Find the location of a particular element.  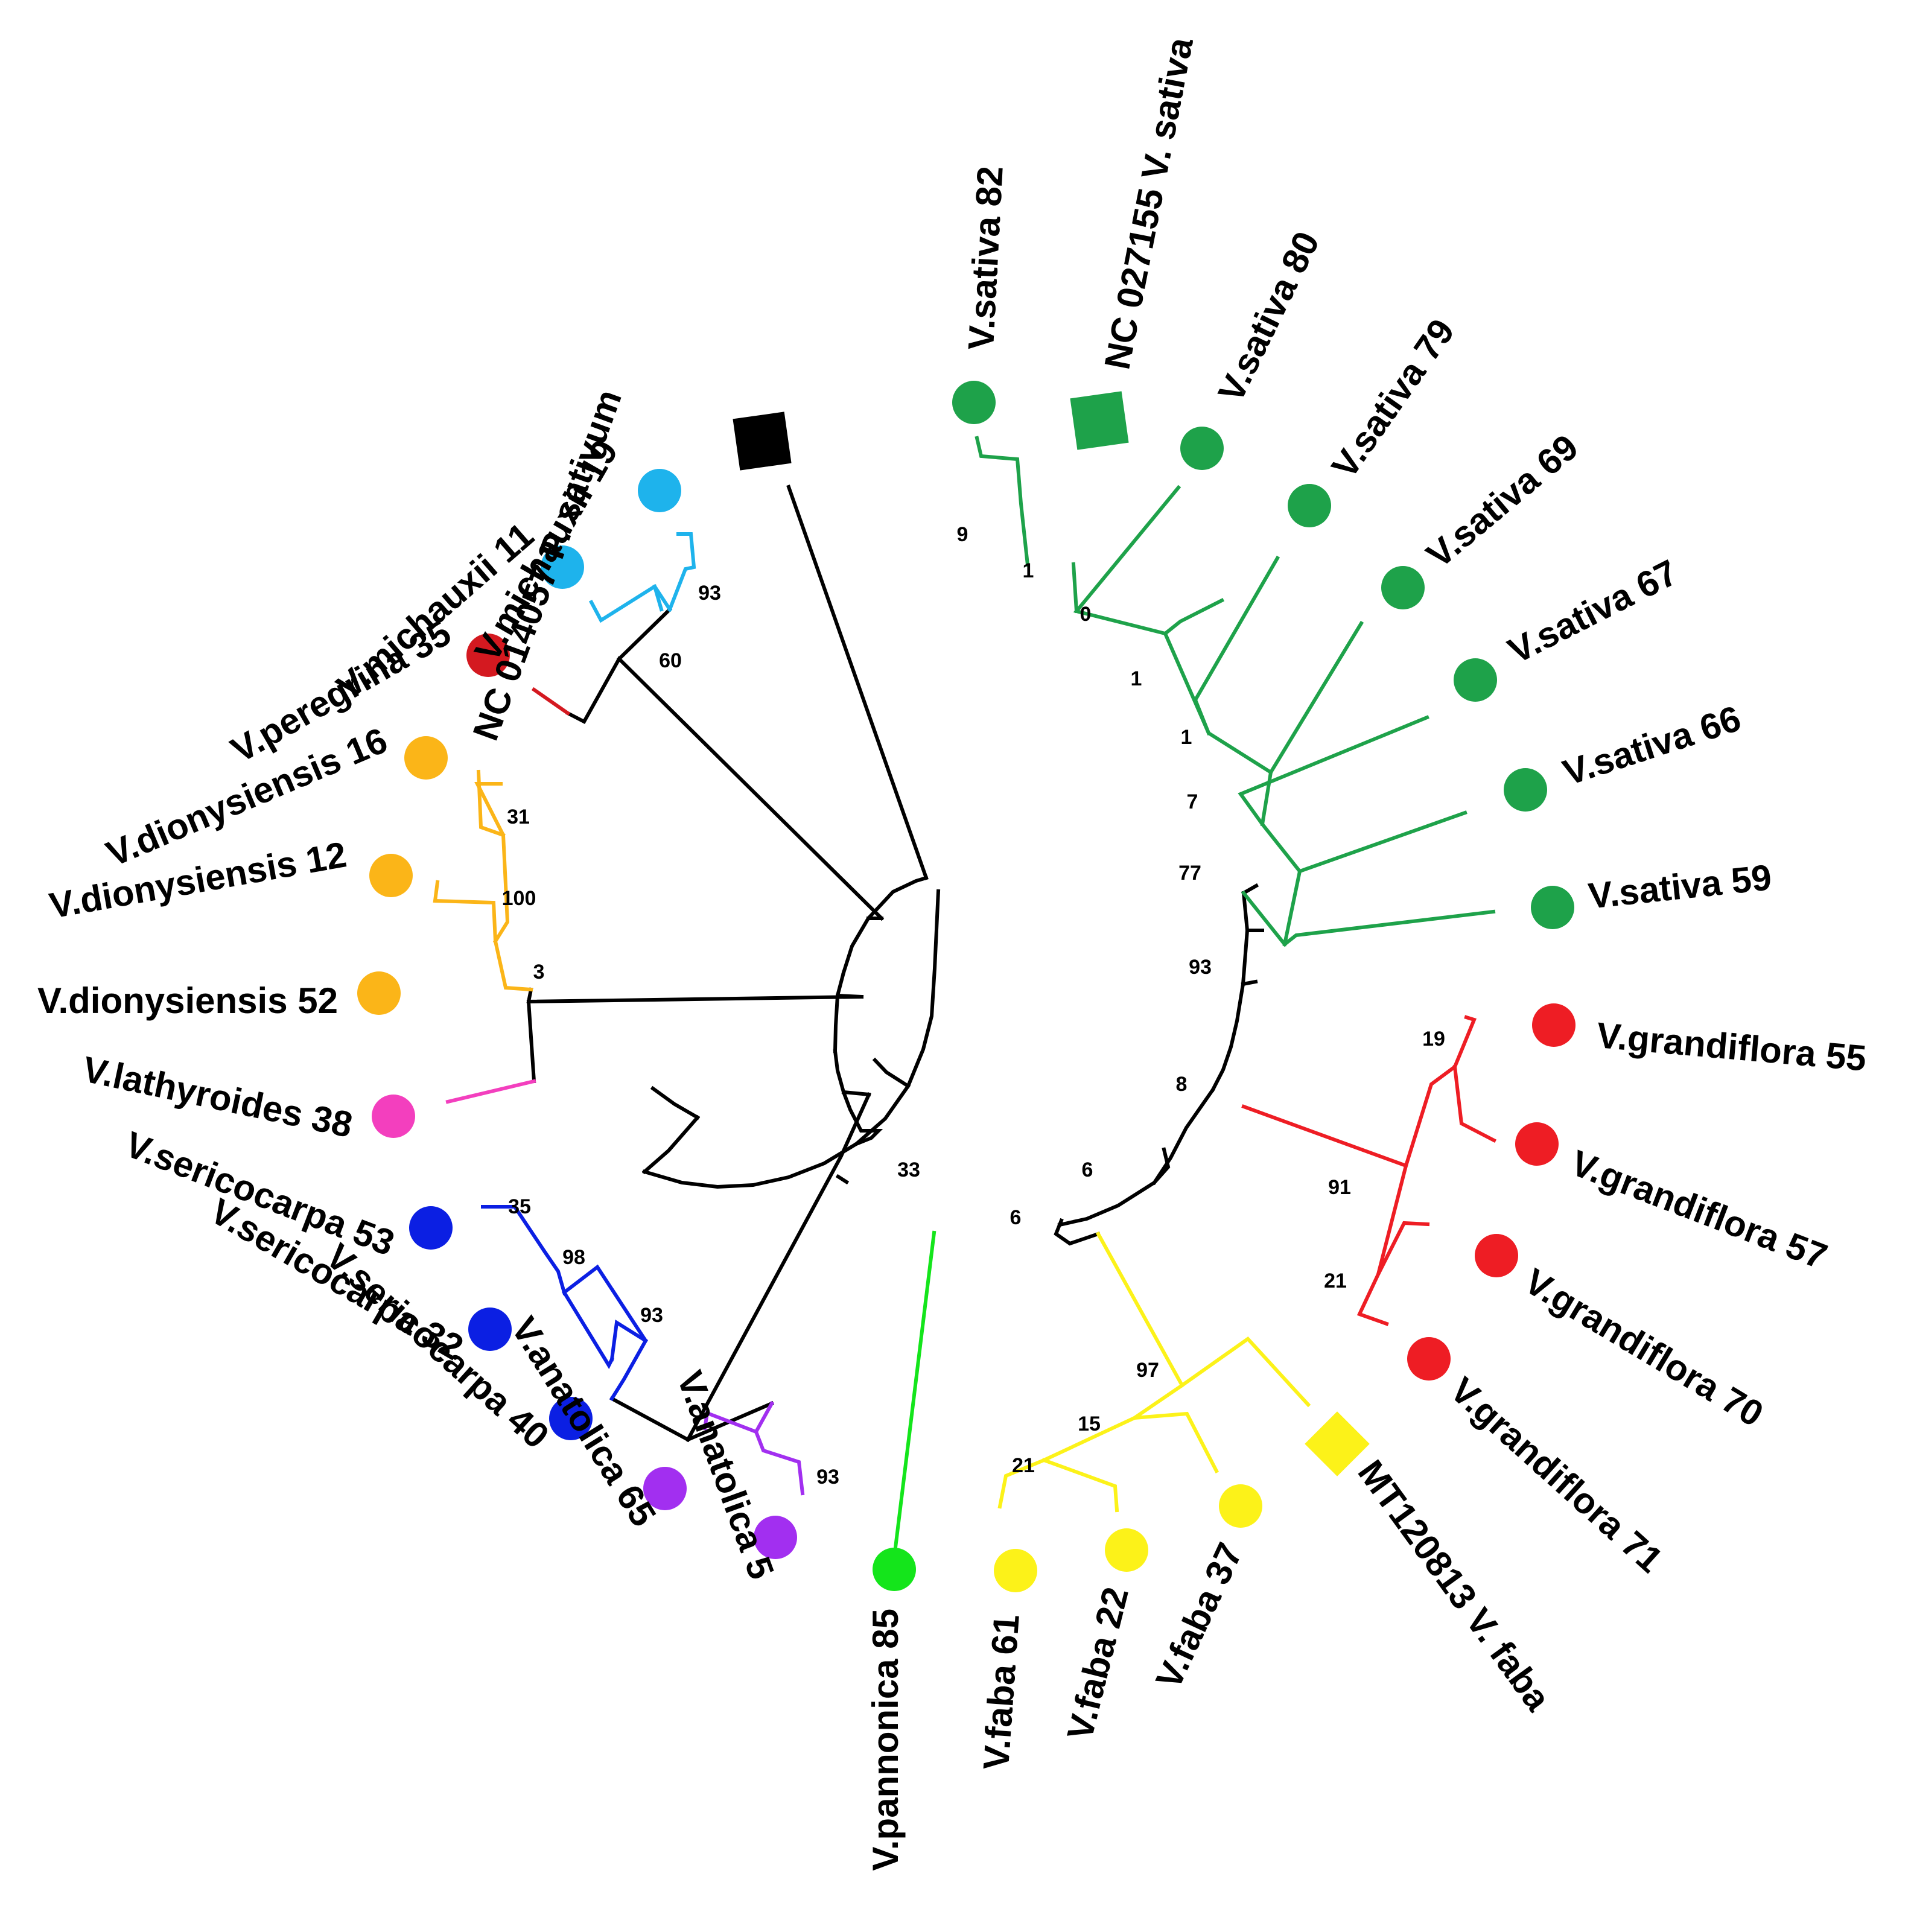

tip-label: V.sativa 79 is located at coordinates (1394, 399).